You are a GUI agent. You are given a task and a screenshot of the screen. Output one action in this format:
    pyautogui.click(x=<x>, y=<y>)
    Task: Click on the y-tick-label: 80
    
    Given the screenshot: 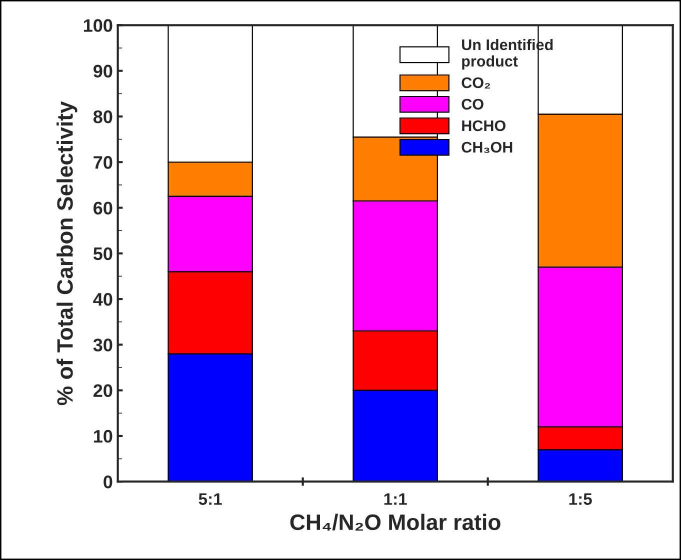 What is the action you would take?
    pyautogui.click(x=102, y=117)
    